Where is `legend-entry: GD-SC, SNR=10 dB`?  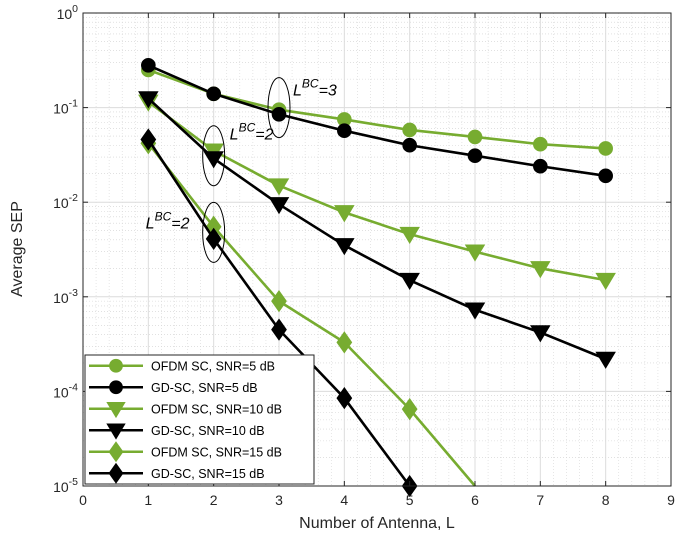
legend-entry: GD-SC, SNR=10 dB is located at coordinates (177, 431).